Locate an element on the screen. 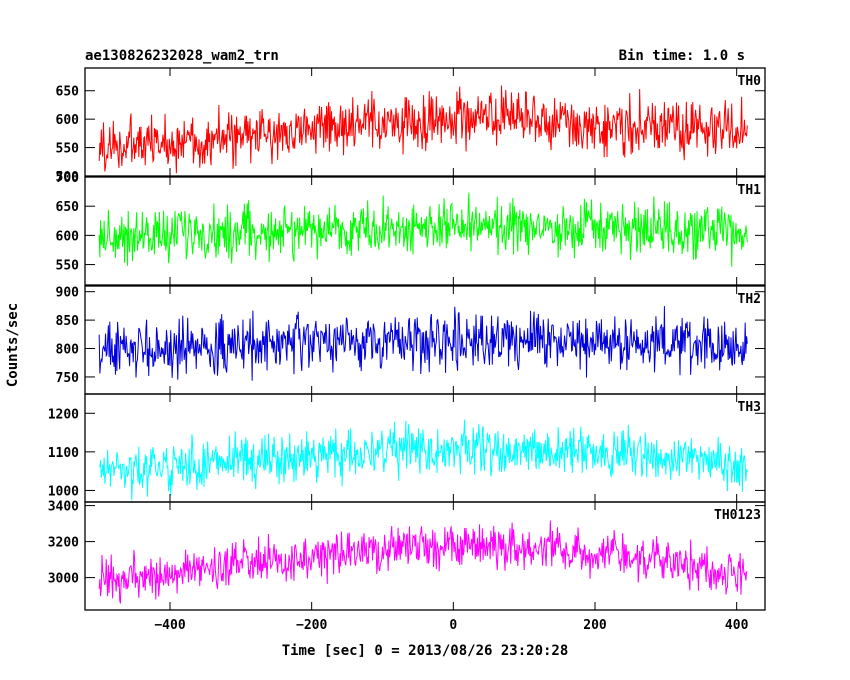 The width and height of the screenshot is (850, 680). x-tick-label: 0 is located at coordinates (453, 625).